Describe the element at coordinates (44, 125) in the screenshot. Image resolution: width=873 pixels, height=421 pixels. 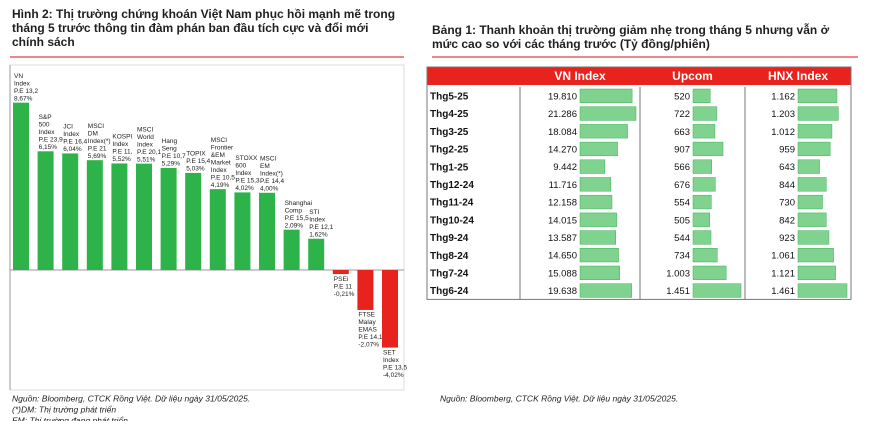
I see `category-label: 500` at that location.